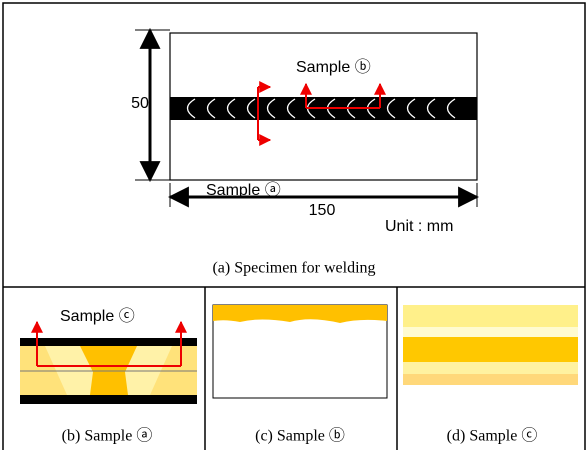 Image resolution: width=588 pixels, height=450 pixels. What do you see at coordinates (300, 314) in the screenshot?
I see `weld-surface` at bounding box center [300, 314].